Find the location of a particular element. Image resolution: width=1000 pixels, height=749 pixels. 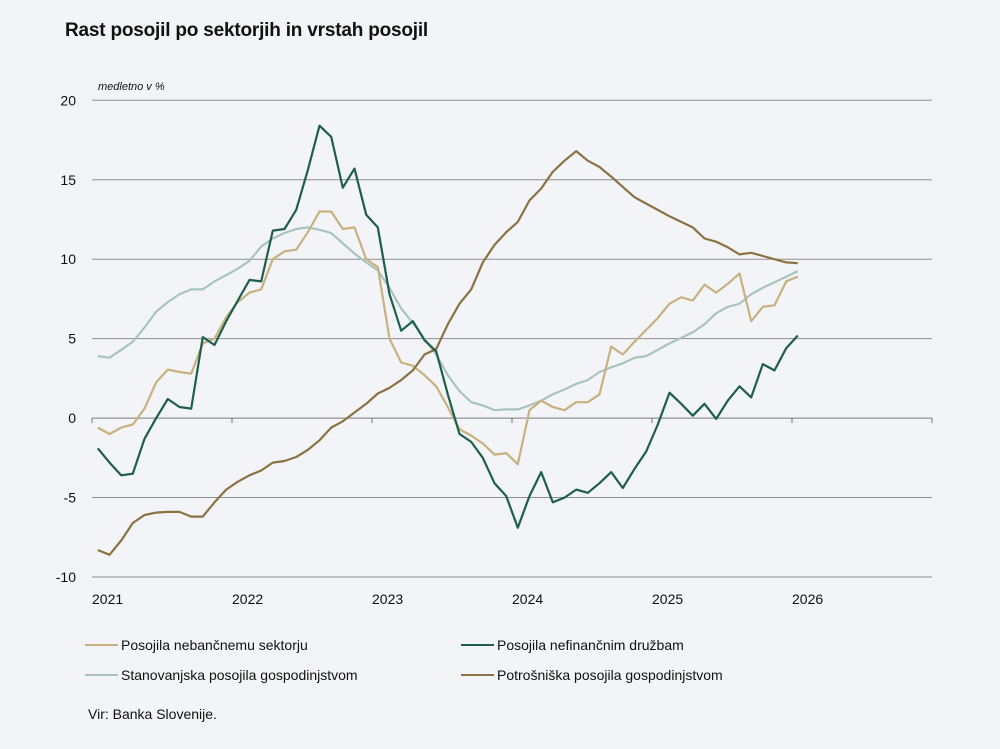

x-tick-label: 2026 is located at coordinates (807, 599).